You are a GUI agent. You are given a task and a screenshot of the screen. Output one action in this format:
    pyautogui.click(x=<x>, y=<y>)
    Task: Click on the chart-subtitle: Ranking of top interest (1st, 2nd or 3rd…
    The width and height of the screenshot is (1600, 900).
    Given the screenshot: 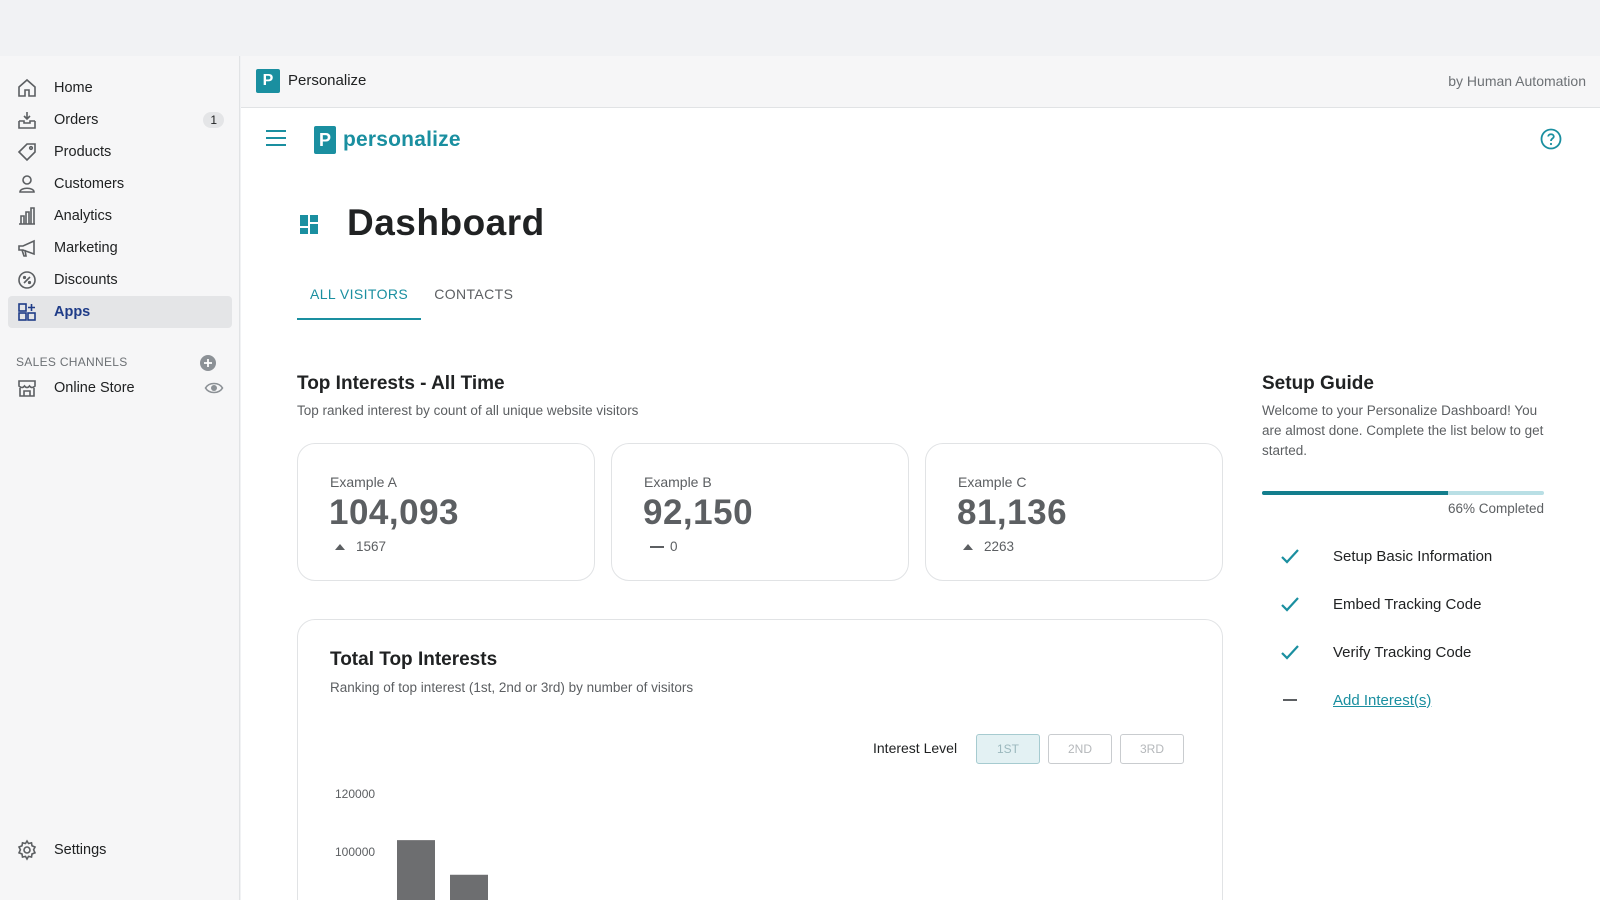 What is the action you would take?
    pyautogui.click(x=512, y=687)
    